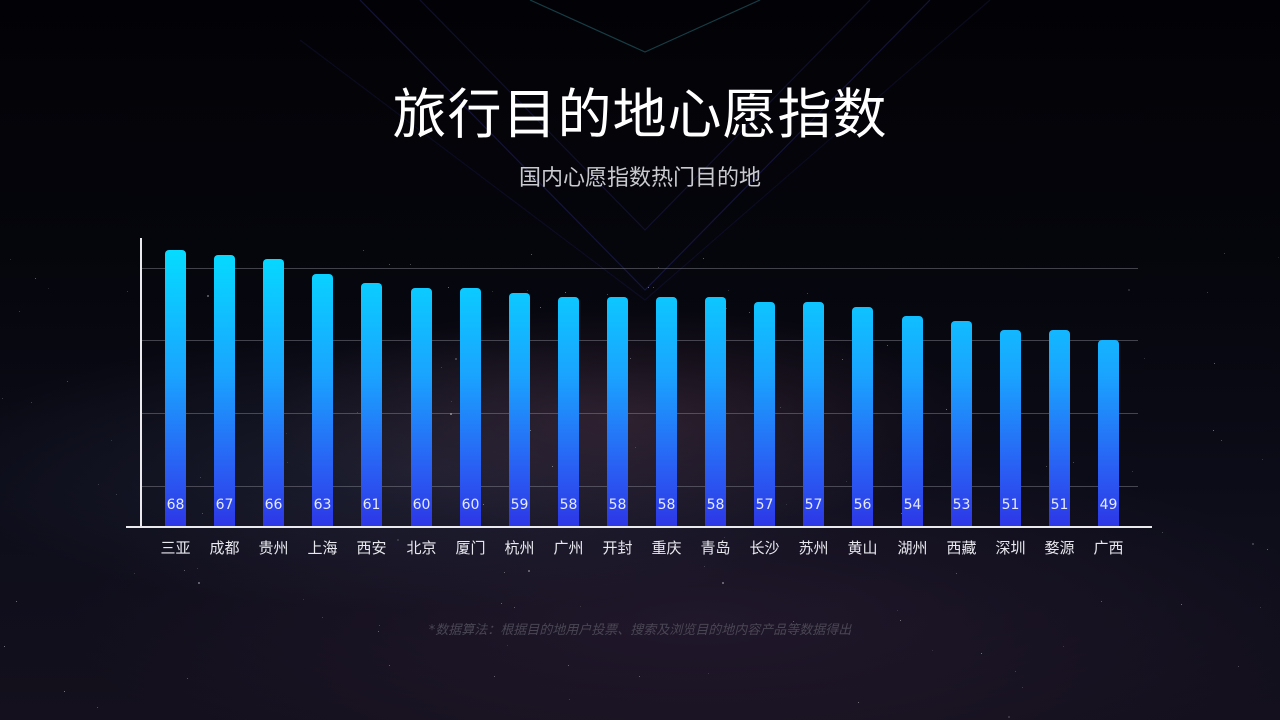 This screenshot has width=1280, height=720. I want to click on bar-value-label: 63, so click(322, 505).